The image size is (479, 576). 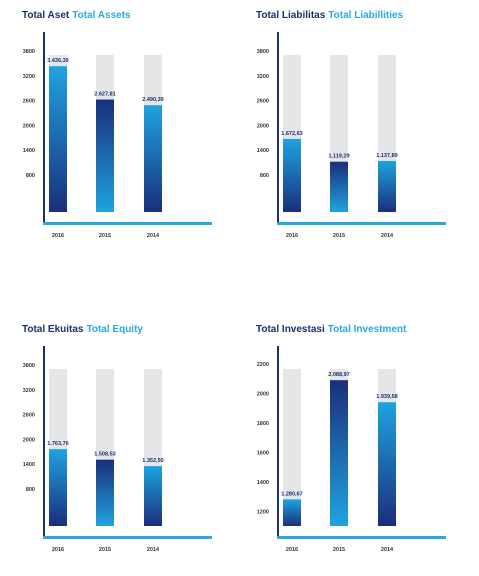 I want to click on data-label-2015: 1.508,53, so click(x=104, y=455).